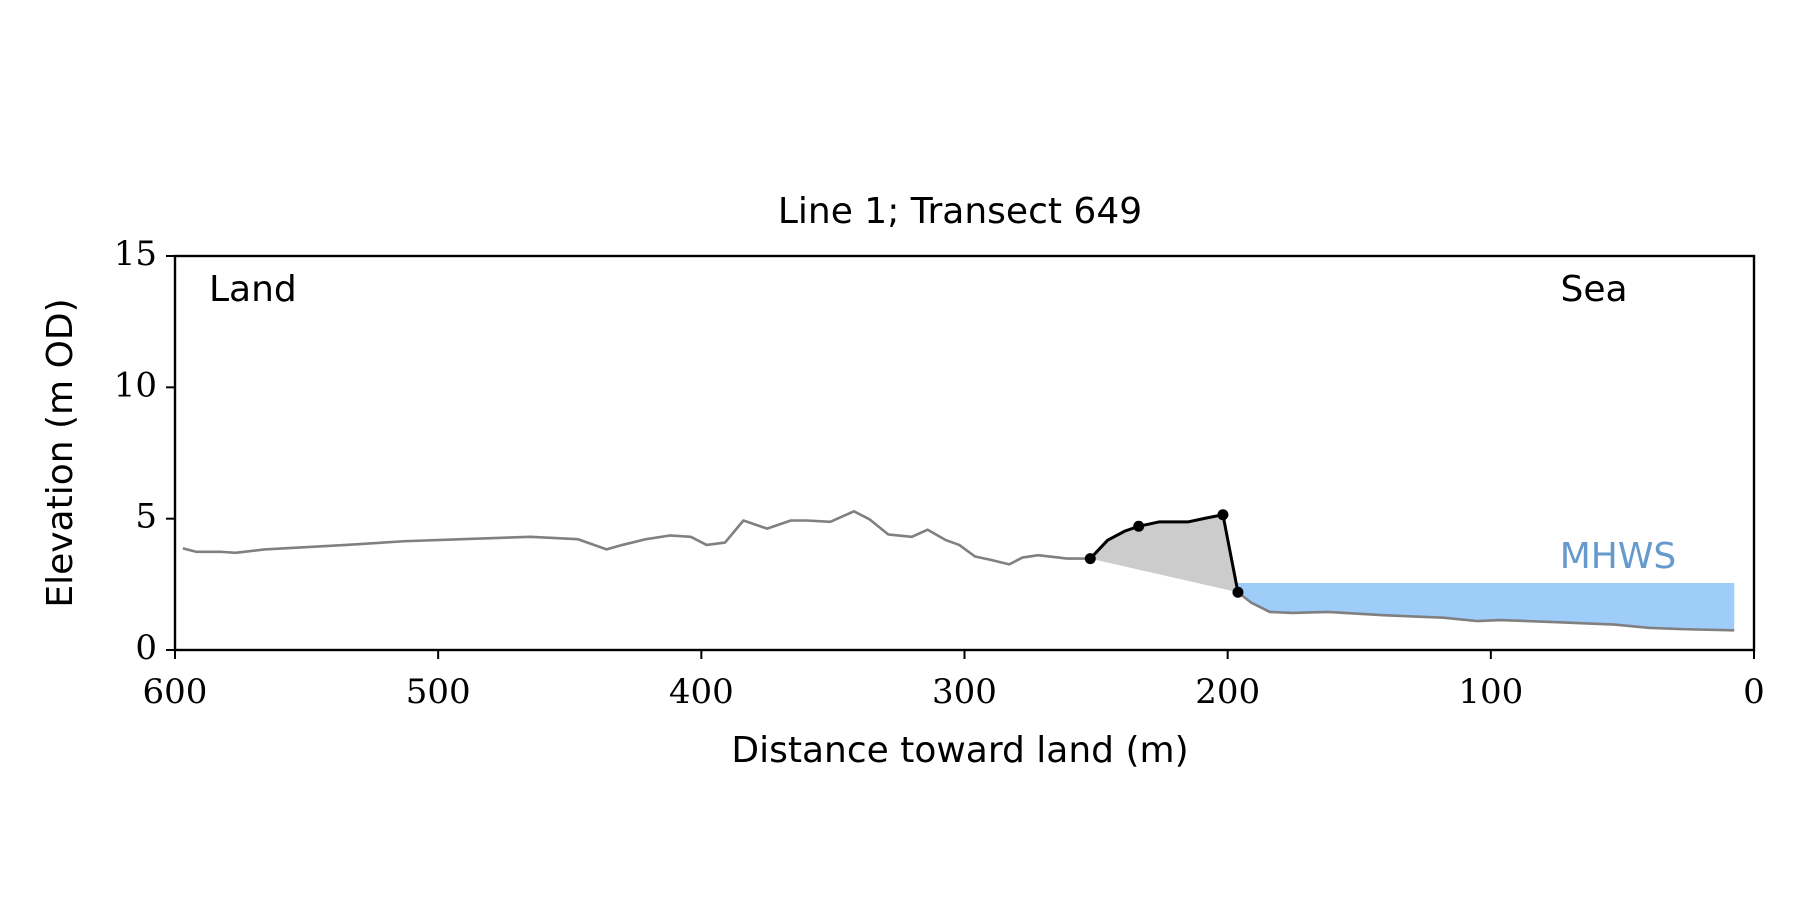  Describe the element at coordinates (964, 692) in the screenshot. I see `x-tick-label: 300` at that location.